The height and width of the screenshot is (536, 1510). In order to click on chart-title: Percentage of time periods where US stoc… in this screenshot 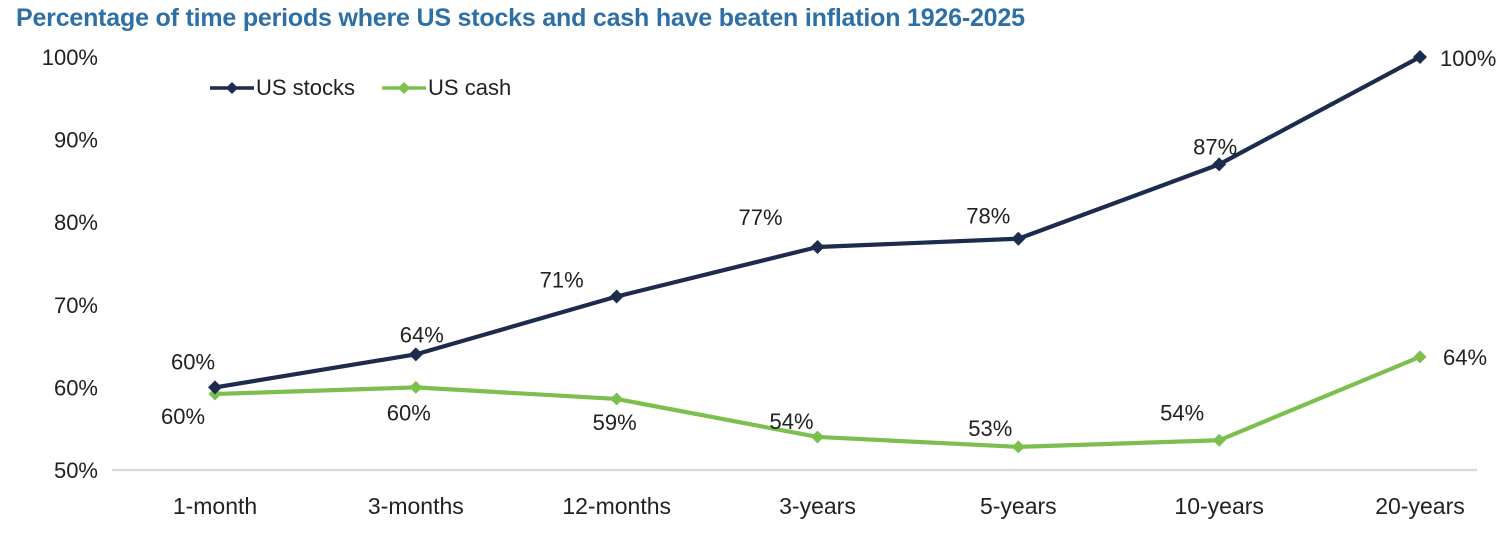, I will do `click(520, 18)`.